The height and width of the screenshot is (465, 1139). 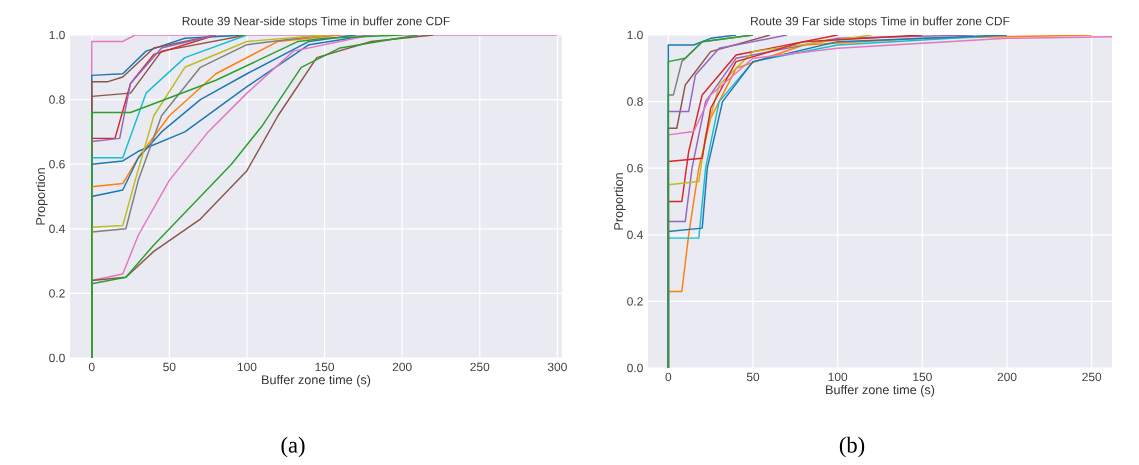 What do you see at coordinates (880, 22) in the screenshot?
I see `chart-title: Route 39 Far side stops Time in buffer zone CDF` at bounding box center [880, 22].